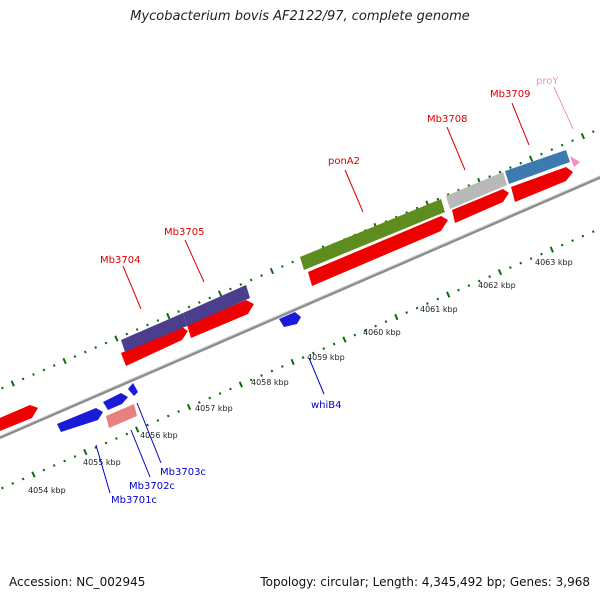  I want to click on feature-pona2-bar, so click(372, 234).